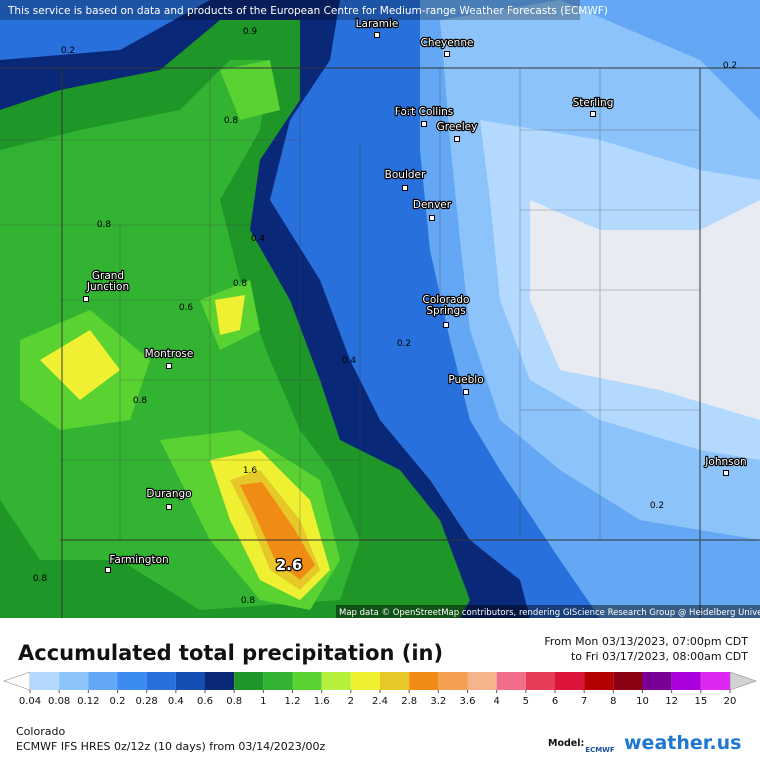 The width and height of the screenshot is (760, 760). I want to click on legend-tick-label: 3.2, so click(438, 701).